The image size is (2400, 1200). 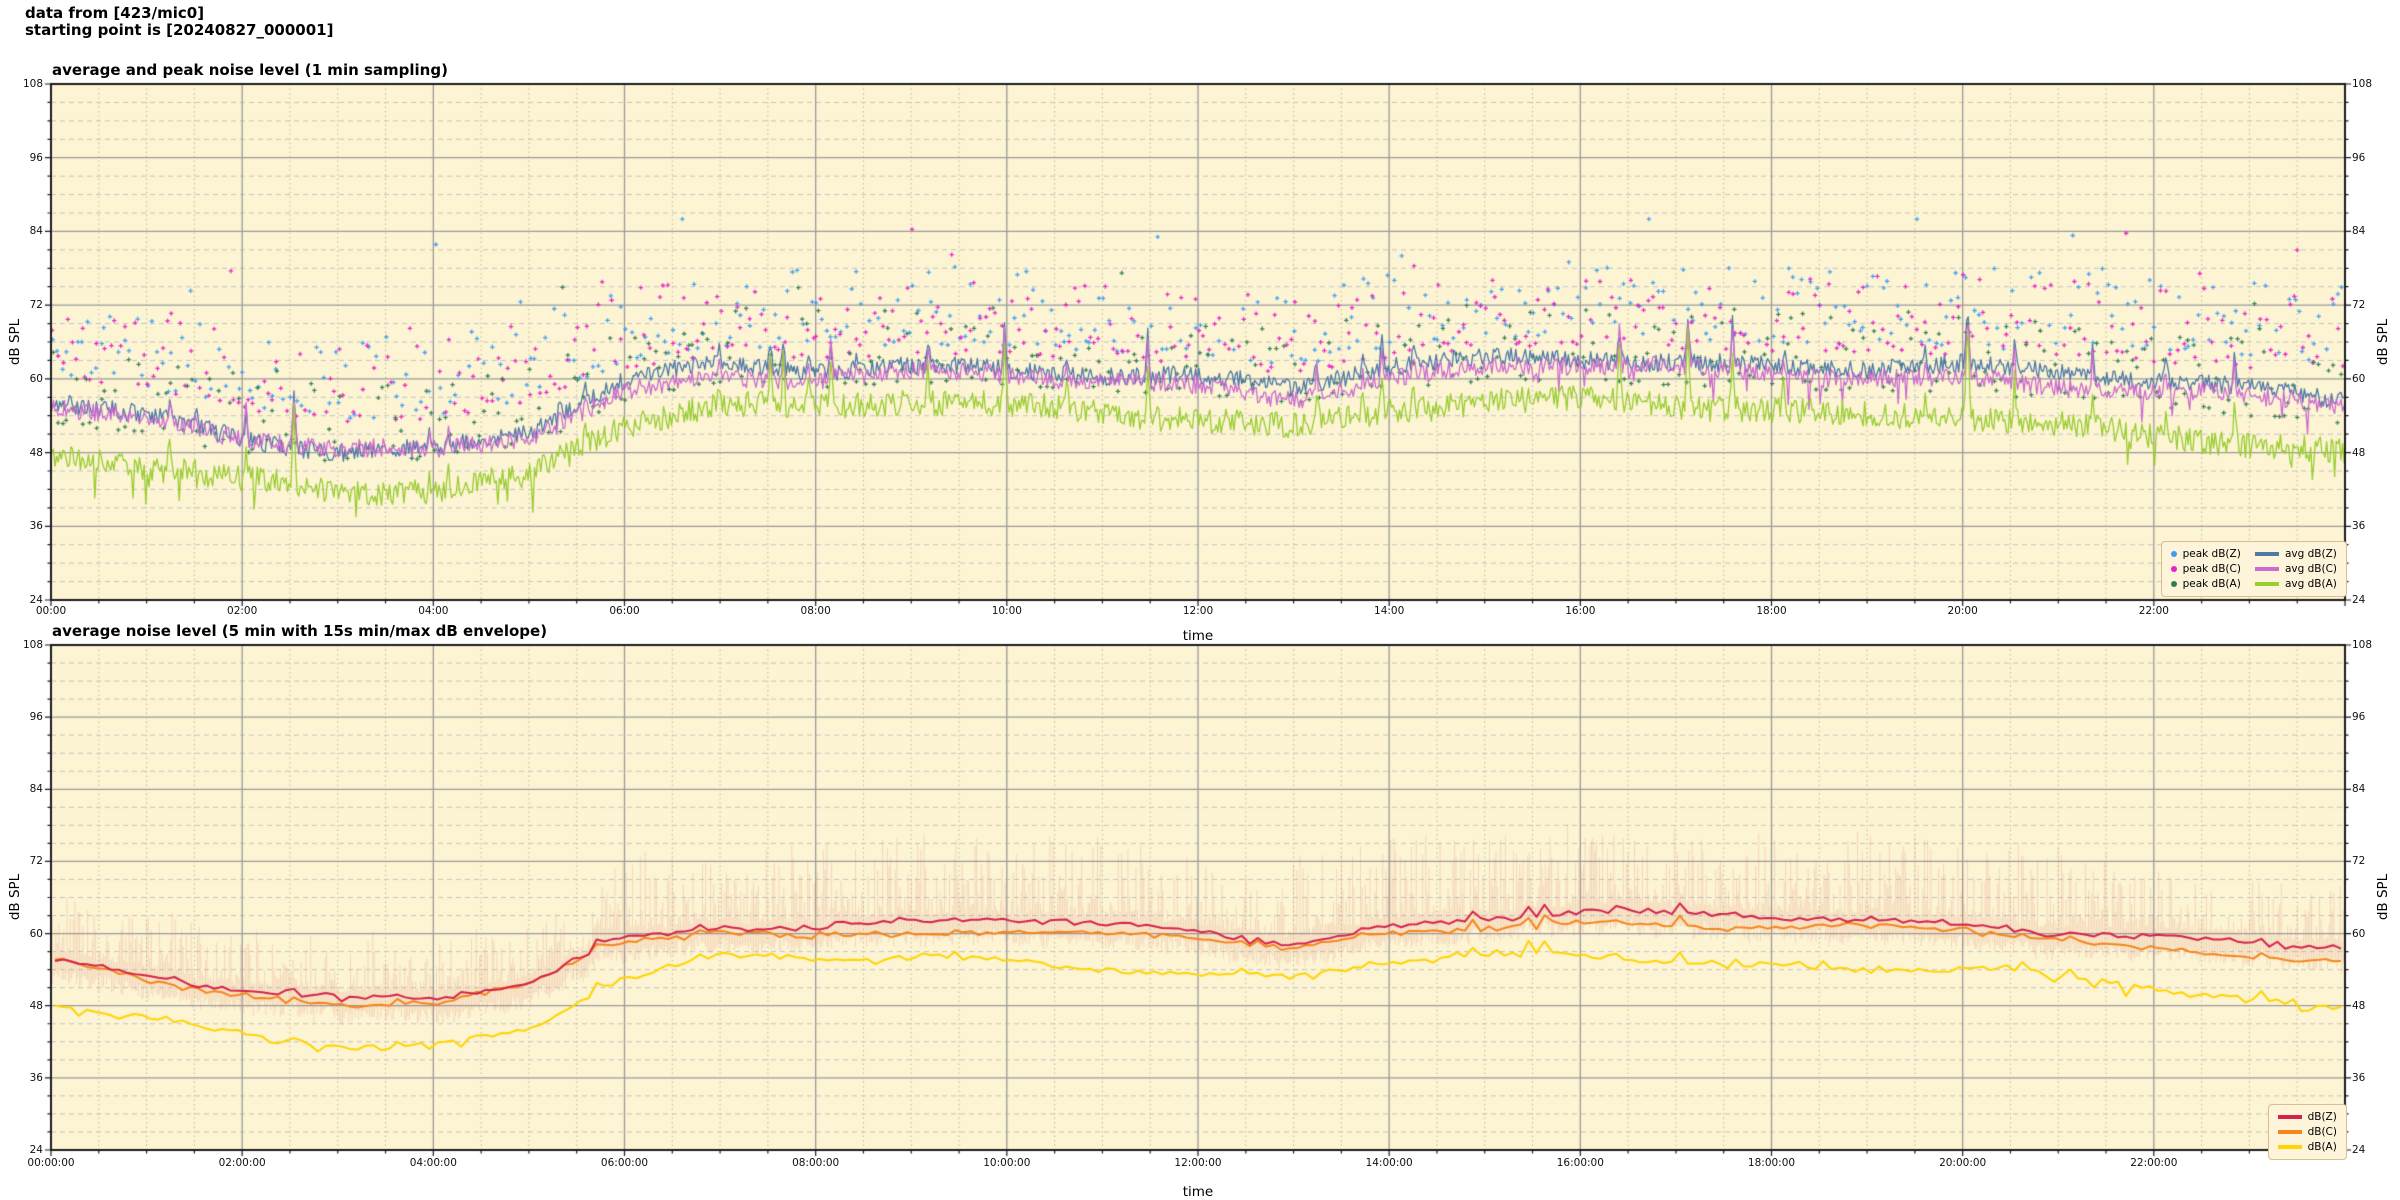 I want to click on chart1-ylabel-left: dB SPL, so click(x=15, y=342).